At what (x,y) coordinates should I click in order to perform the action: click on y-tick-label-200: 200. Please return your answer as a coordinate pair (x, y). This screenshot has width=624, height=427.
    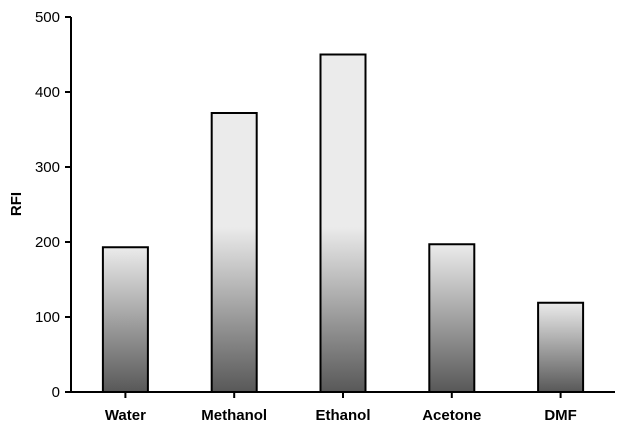
    Looking at the image, I should click on (47, 242).